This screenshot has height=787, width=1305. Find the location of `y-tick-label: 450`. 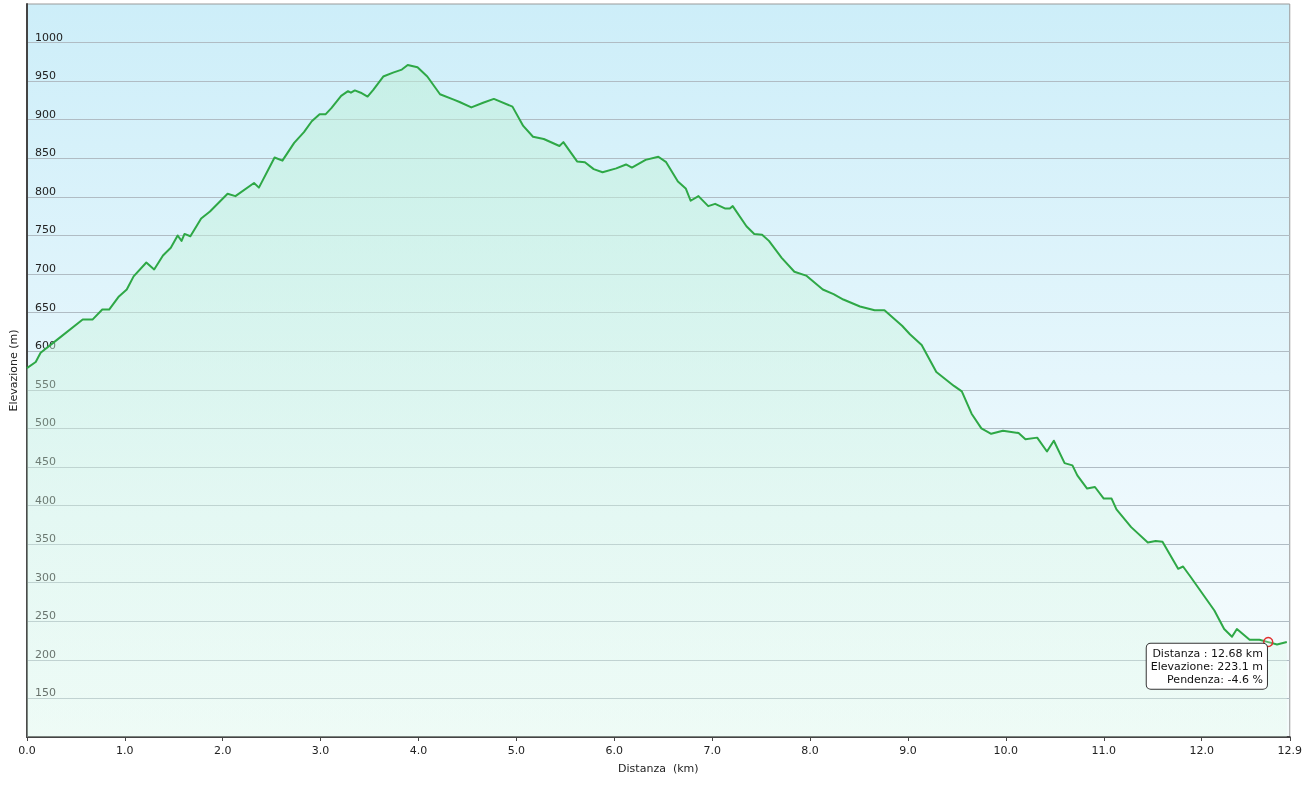

y-tick-label: 450 is located at coordinates (45, 461).